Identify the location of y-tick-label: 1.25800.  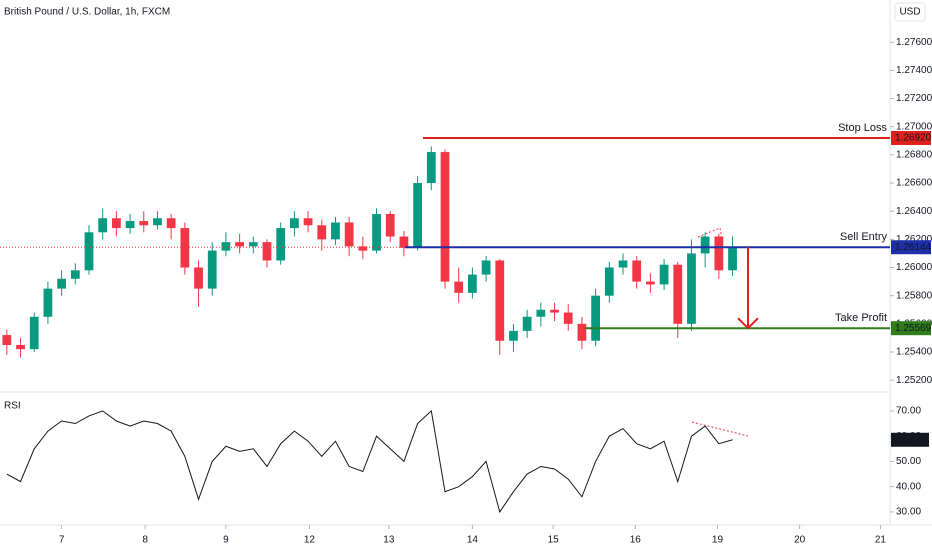
(914, 295).